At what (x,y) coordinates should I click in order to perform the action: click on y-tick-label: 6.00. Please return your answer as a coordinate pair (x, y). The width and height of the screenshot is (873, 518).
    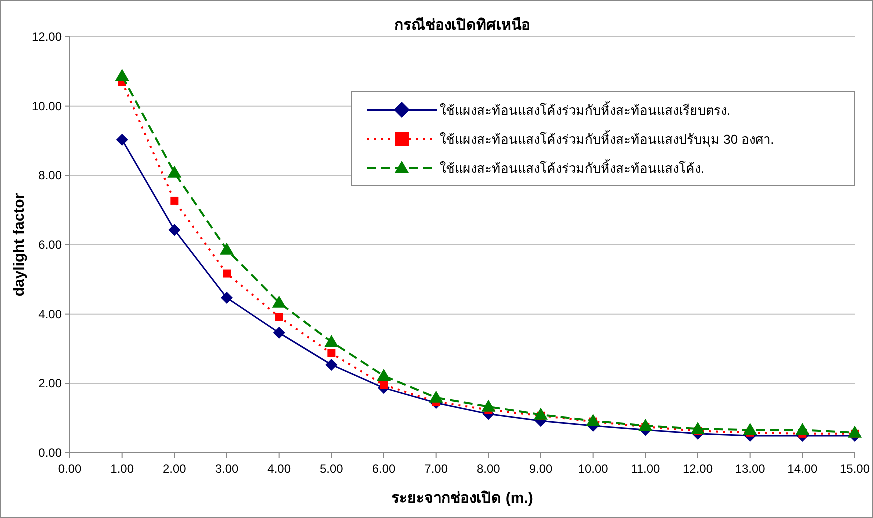
    Looking at the image, I should click on (50, 245).